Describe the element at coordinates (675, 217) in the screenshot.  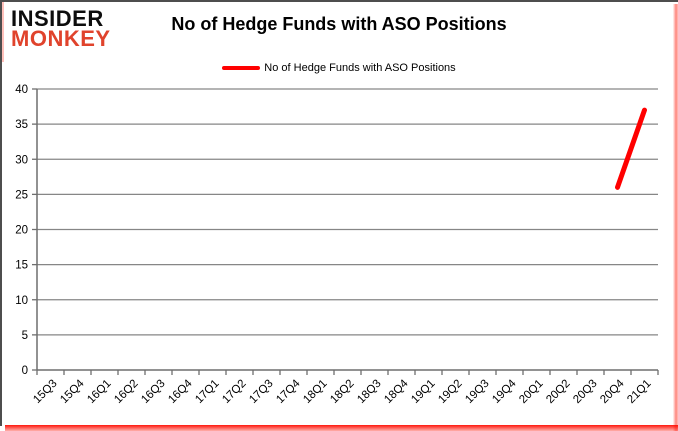
I see `frame-shadow-right` at that location.